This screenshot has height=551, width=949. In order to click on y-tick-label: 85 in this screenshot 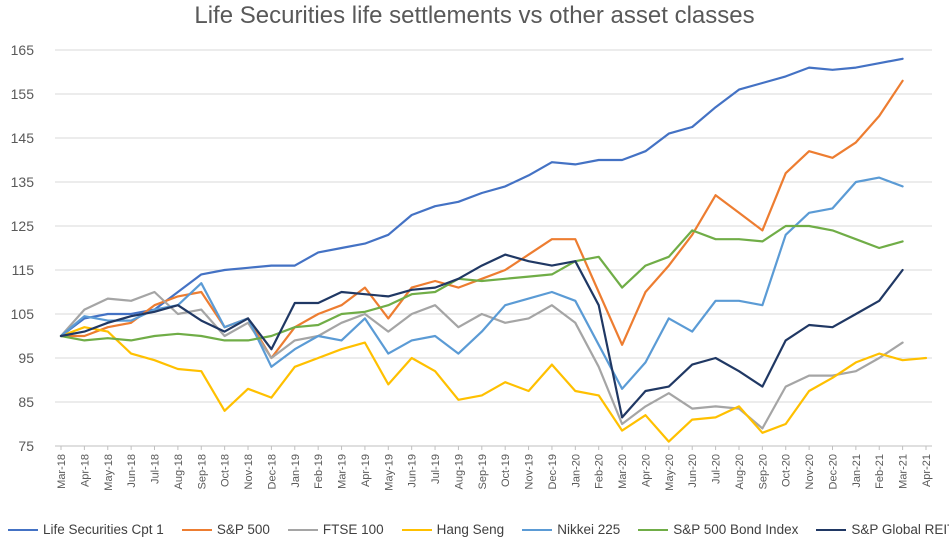, I will do `click(26, 402)`.